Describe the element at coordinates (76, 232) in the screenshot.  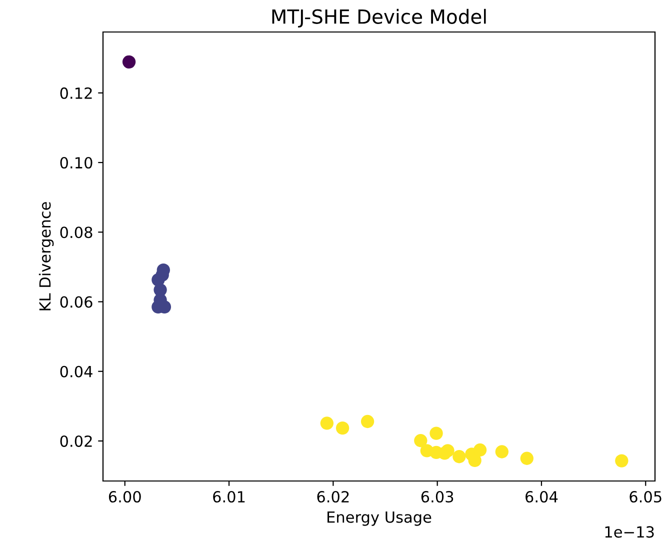
I see `y-tick-label: 0.08` at that location.